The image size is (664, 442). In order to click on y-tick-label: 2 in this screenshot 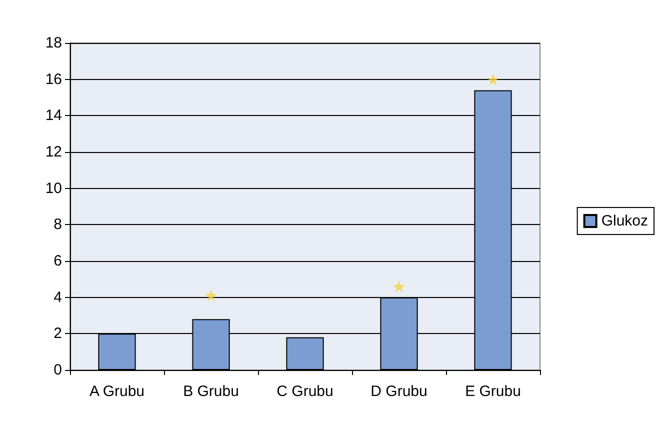, I will do `click(58, 333)`.